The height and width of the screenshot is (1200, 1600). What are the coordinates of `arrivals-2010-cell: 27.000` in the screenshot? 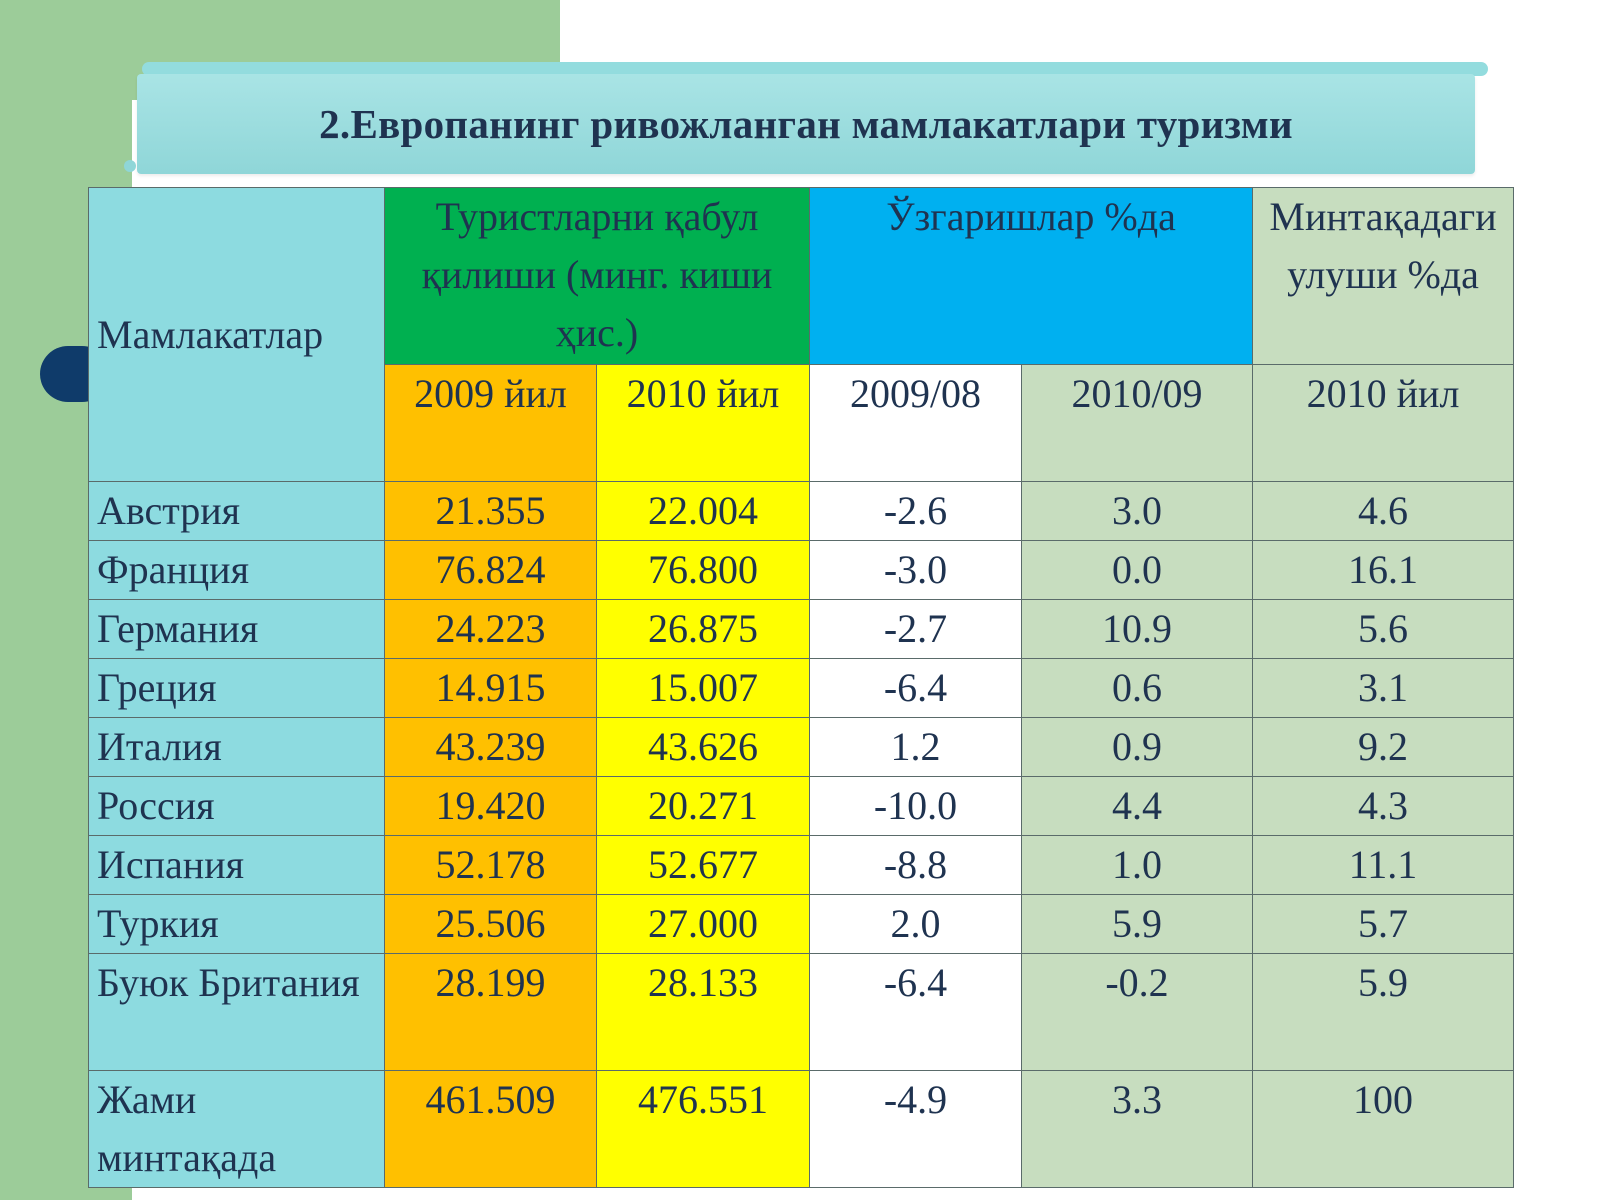 It's located at (703, 924).